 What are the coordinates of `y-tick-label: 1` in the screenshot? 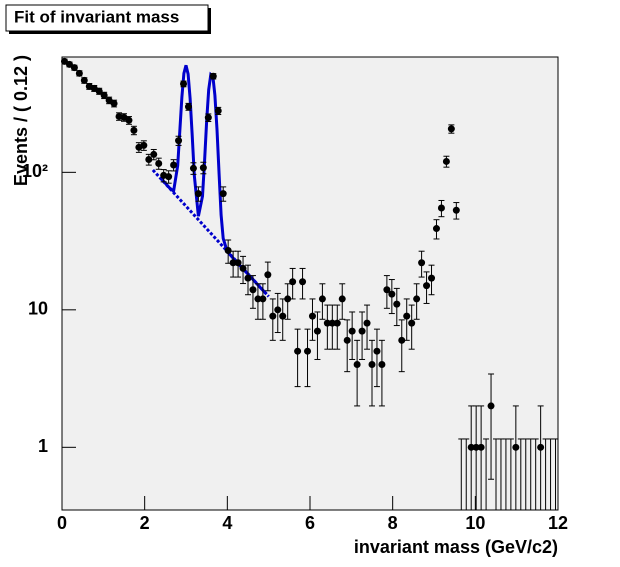 It's located at (43, 446).